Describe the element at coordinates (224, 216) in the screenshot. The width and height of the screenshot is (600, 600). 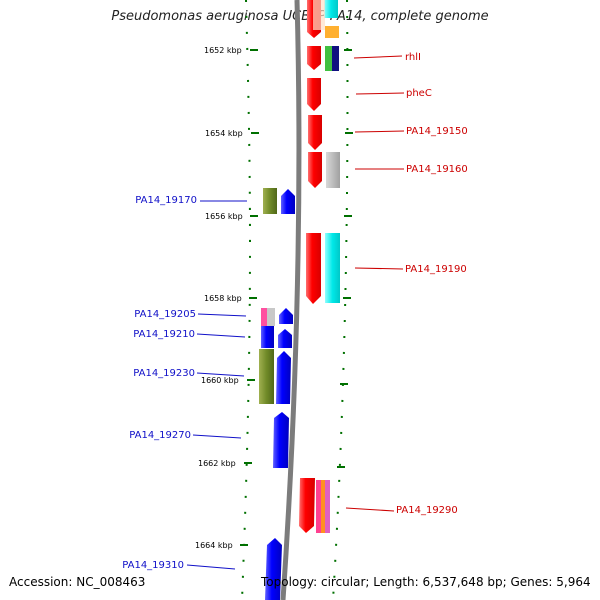
I see `tick-label-1656: 1656 kbp` at that location.